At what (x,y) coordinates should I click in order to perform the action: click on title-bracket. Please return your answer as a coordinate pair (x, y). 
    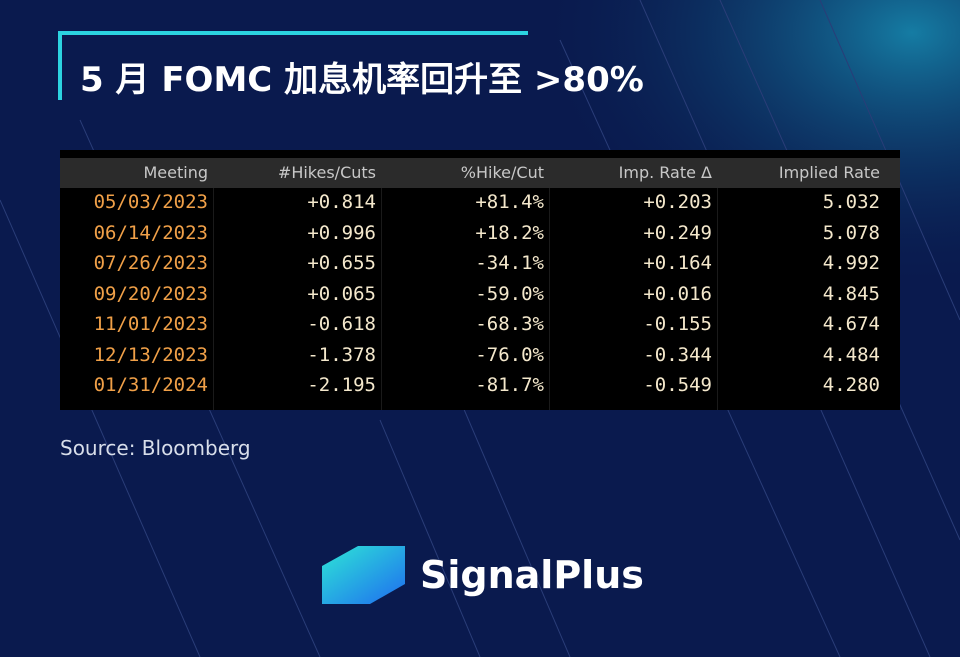
    Looking at the image, I should click on (293, 65).